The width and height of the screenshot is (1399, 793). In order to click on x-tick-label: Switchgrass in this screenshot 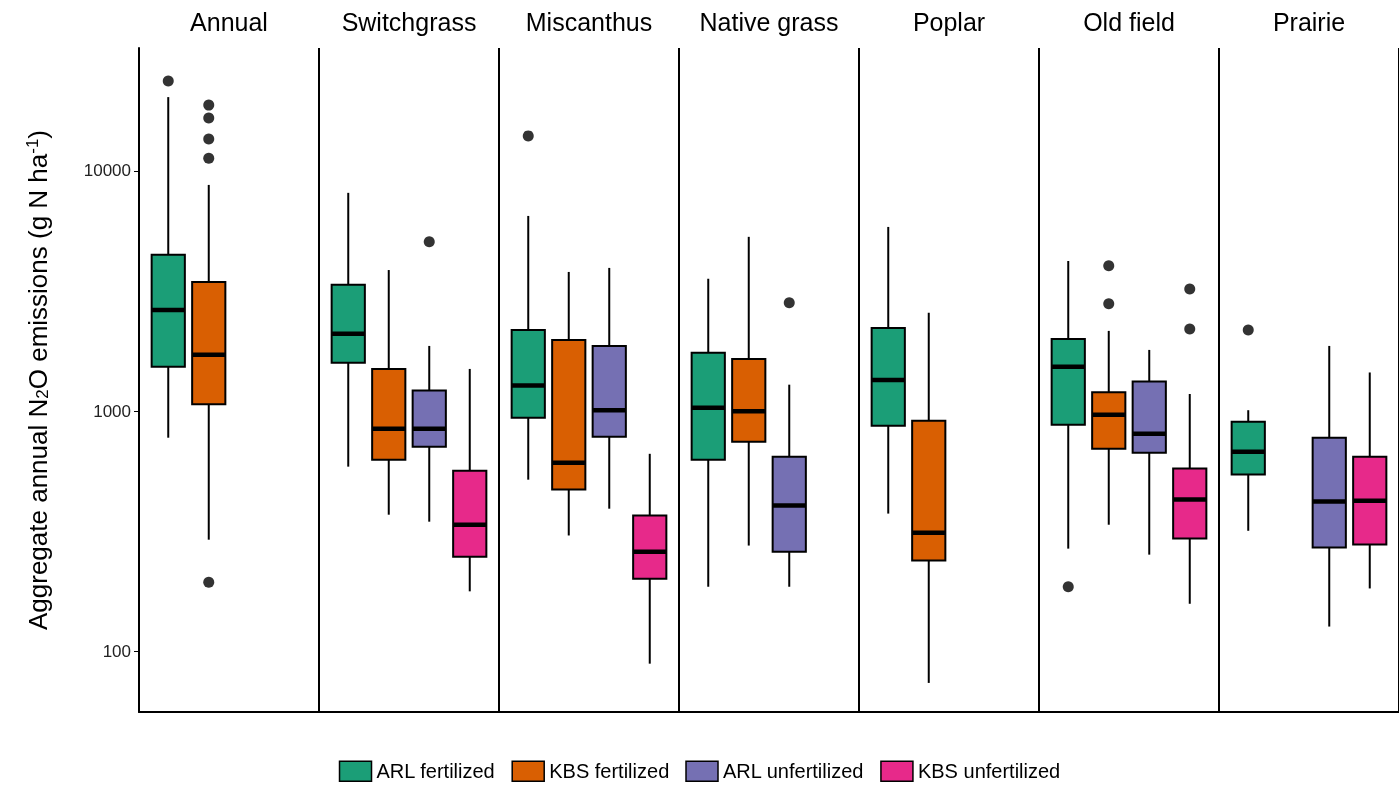, I will do `click(409, 21)`.